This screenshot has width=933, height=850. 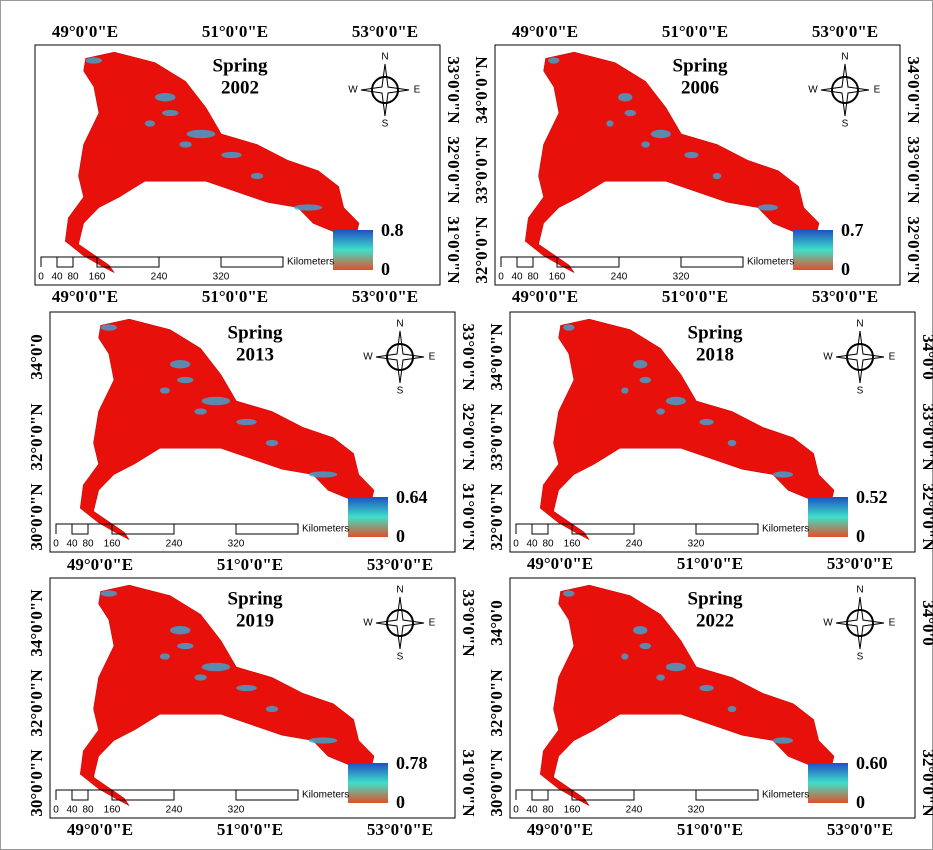 I want to click on panel-year: 2019, so click(x=255, y=620).